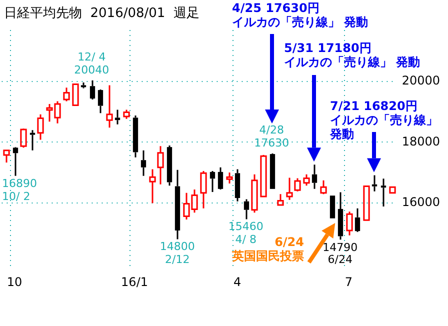  Describe the element at coordinates (352, 62) in the screenshot. I see `annotation: イルカの「売り線」 発動` at that location.